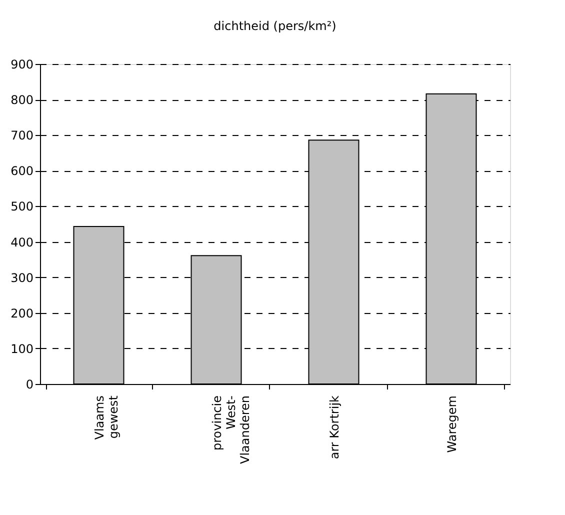  Describe the element at coordinates (334, 427) in the screenshot. I see `x-tick-label: arr Kortrijk` at that location.